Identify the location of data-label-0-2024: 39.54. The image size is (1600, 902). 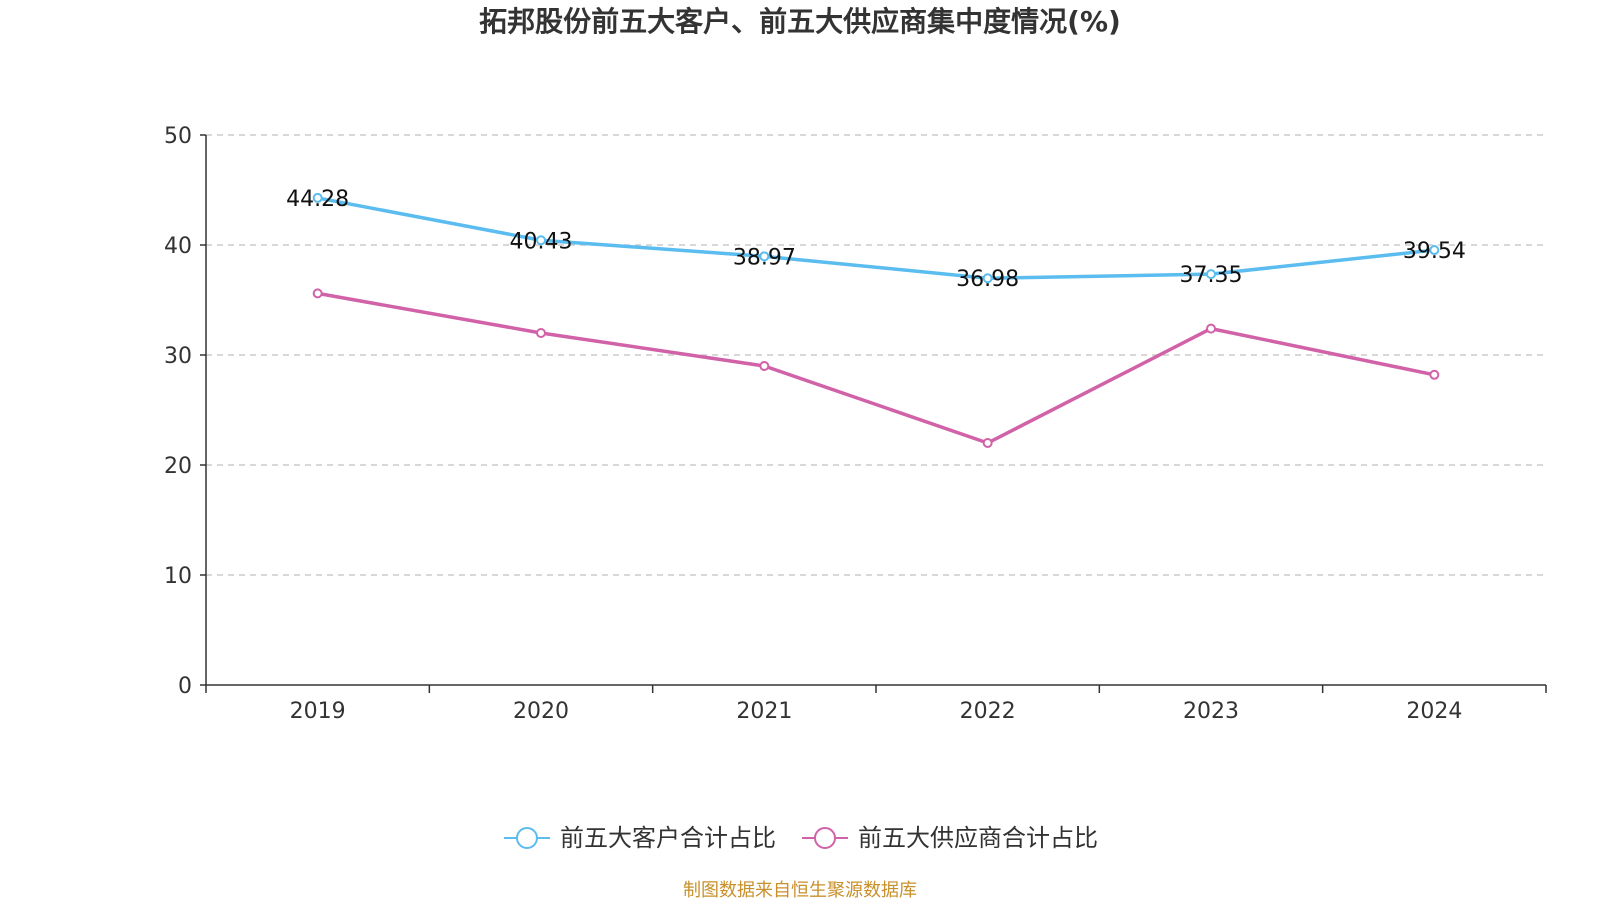
(1434, 251).